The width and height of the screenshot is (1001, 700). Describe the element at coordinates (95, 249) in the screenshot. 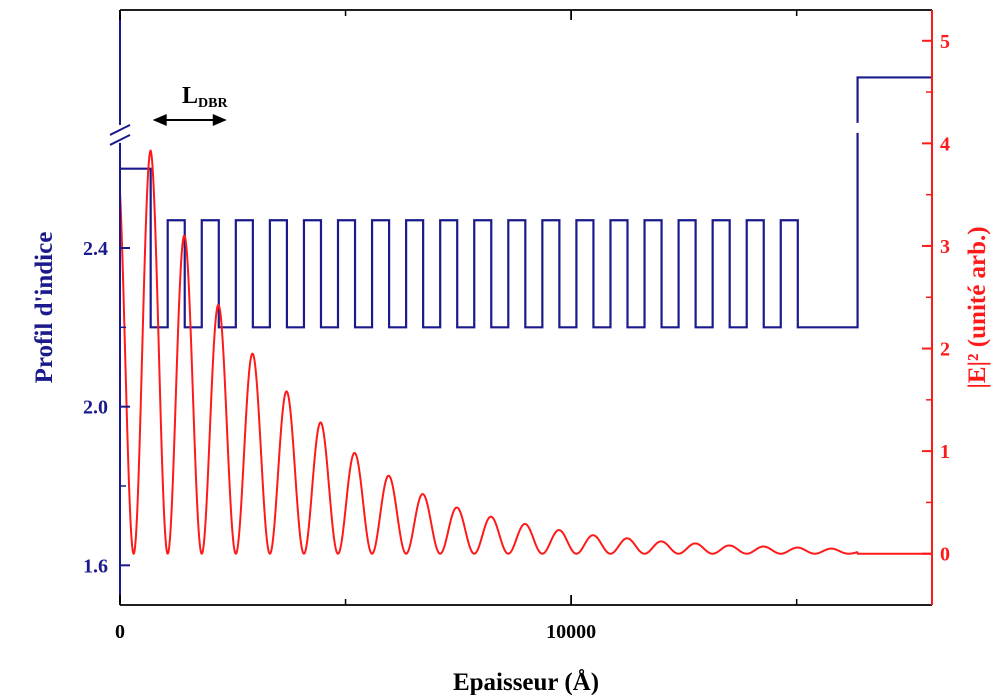

I see `y-left-tick-label: 2.4` at that location.